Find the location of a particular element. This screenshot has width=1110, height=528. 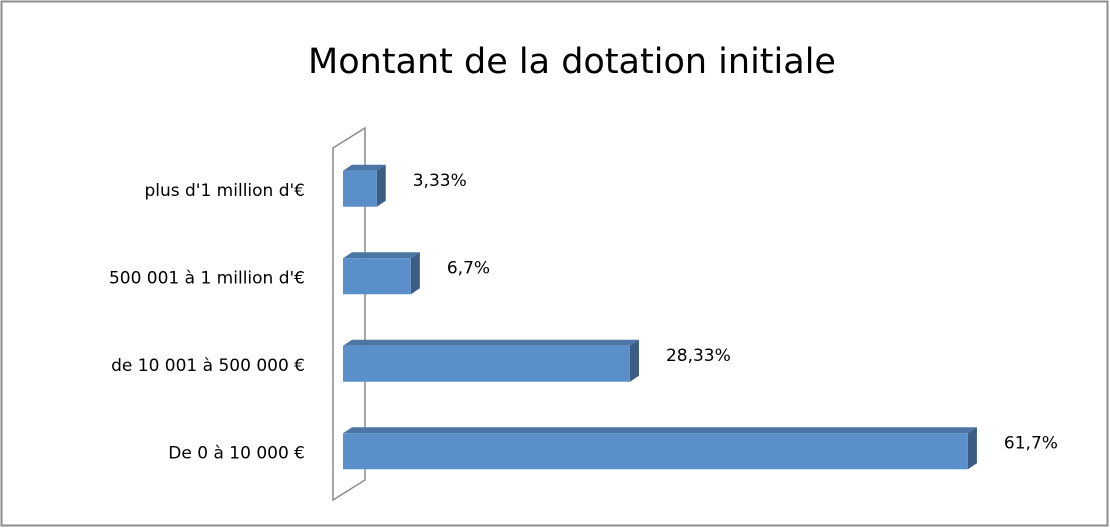

back-wall is located at coordinates (349, 314).